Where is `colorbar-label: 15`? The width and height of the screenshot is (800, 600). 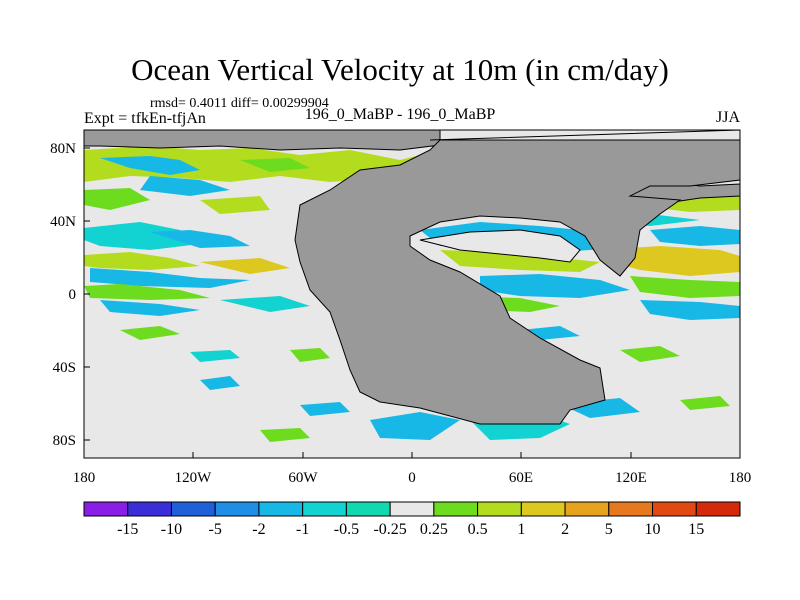
colorbar-label: 15 is located at coordinates (696, 529).